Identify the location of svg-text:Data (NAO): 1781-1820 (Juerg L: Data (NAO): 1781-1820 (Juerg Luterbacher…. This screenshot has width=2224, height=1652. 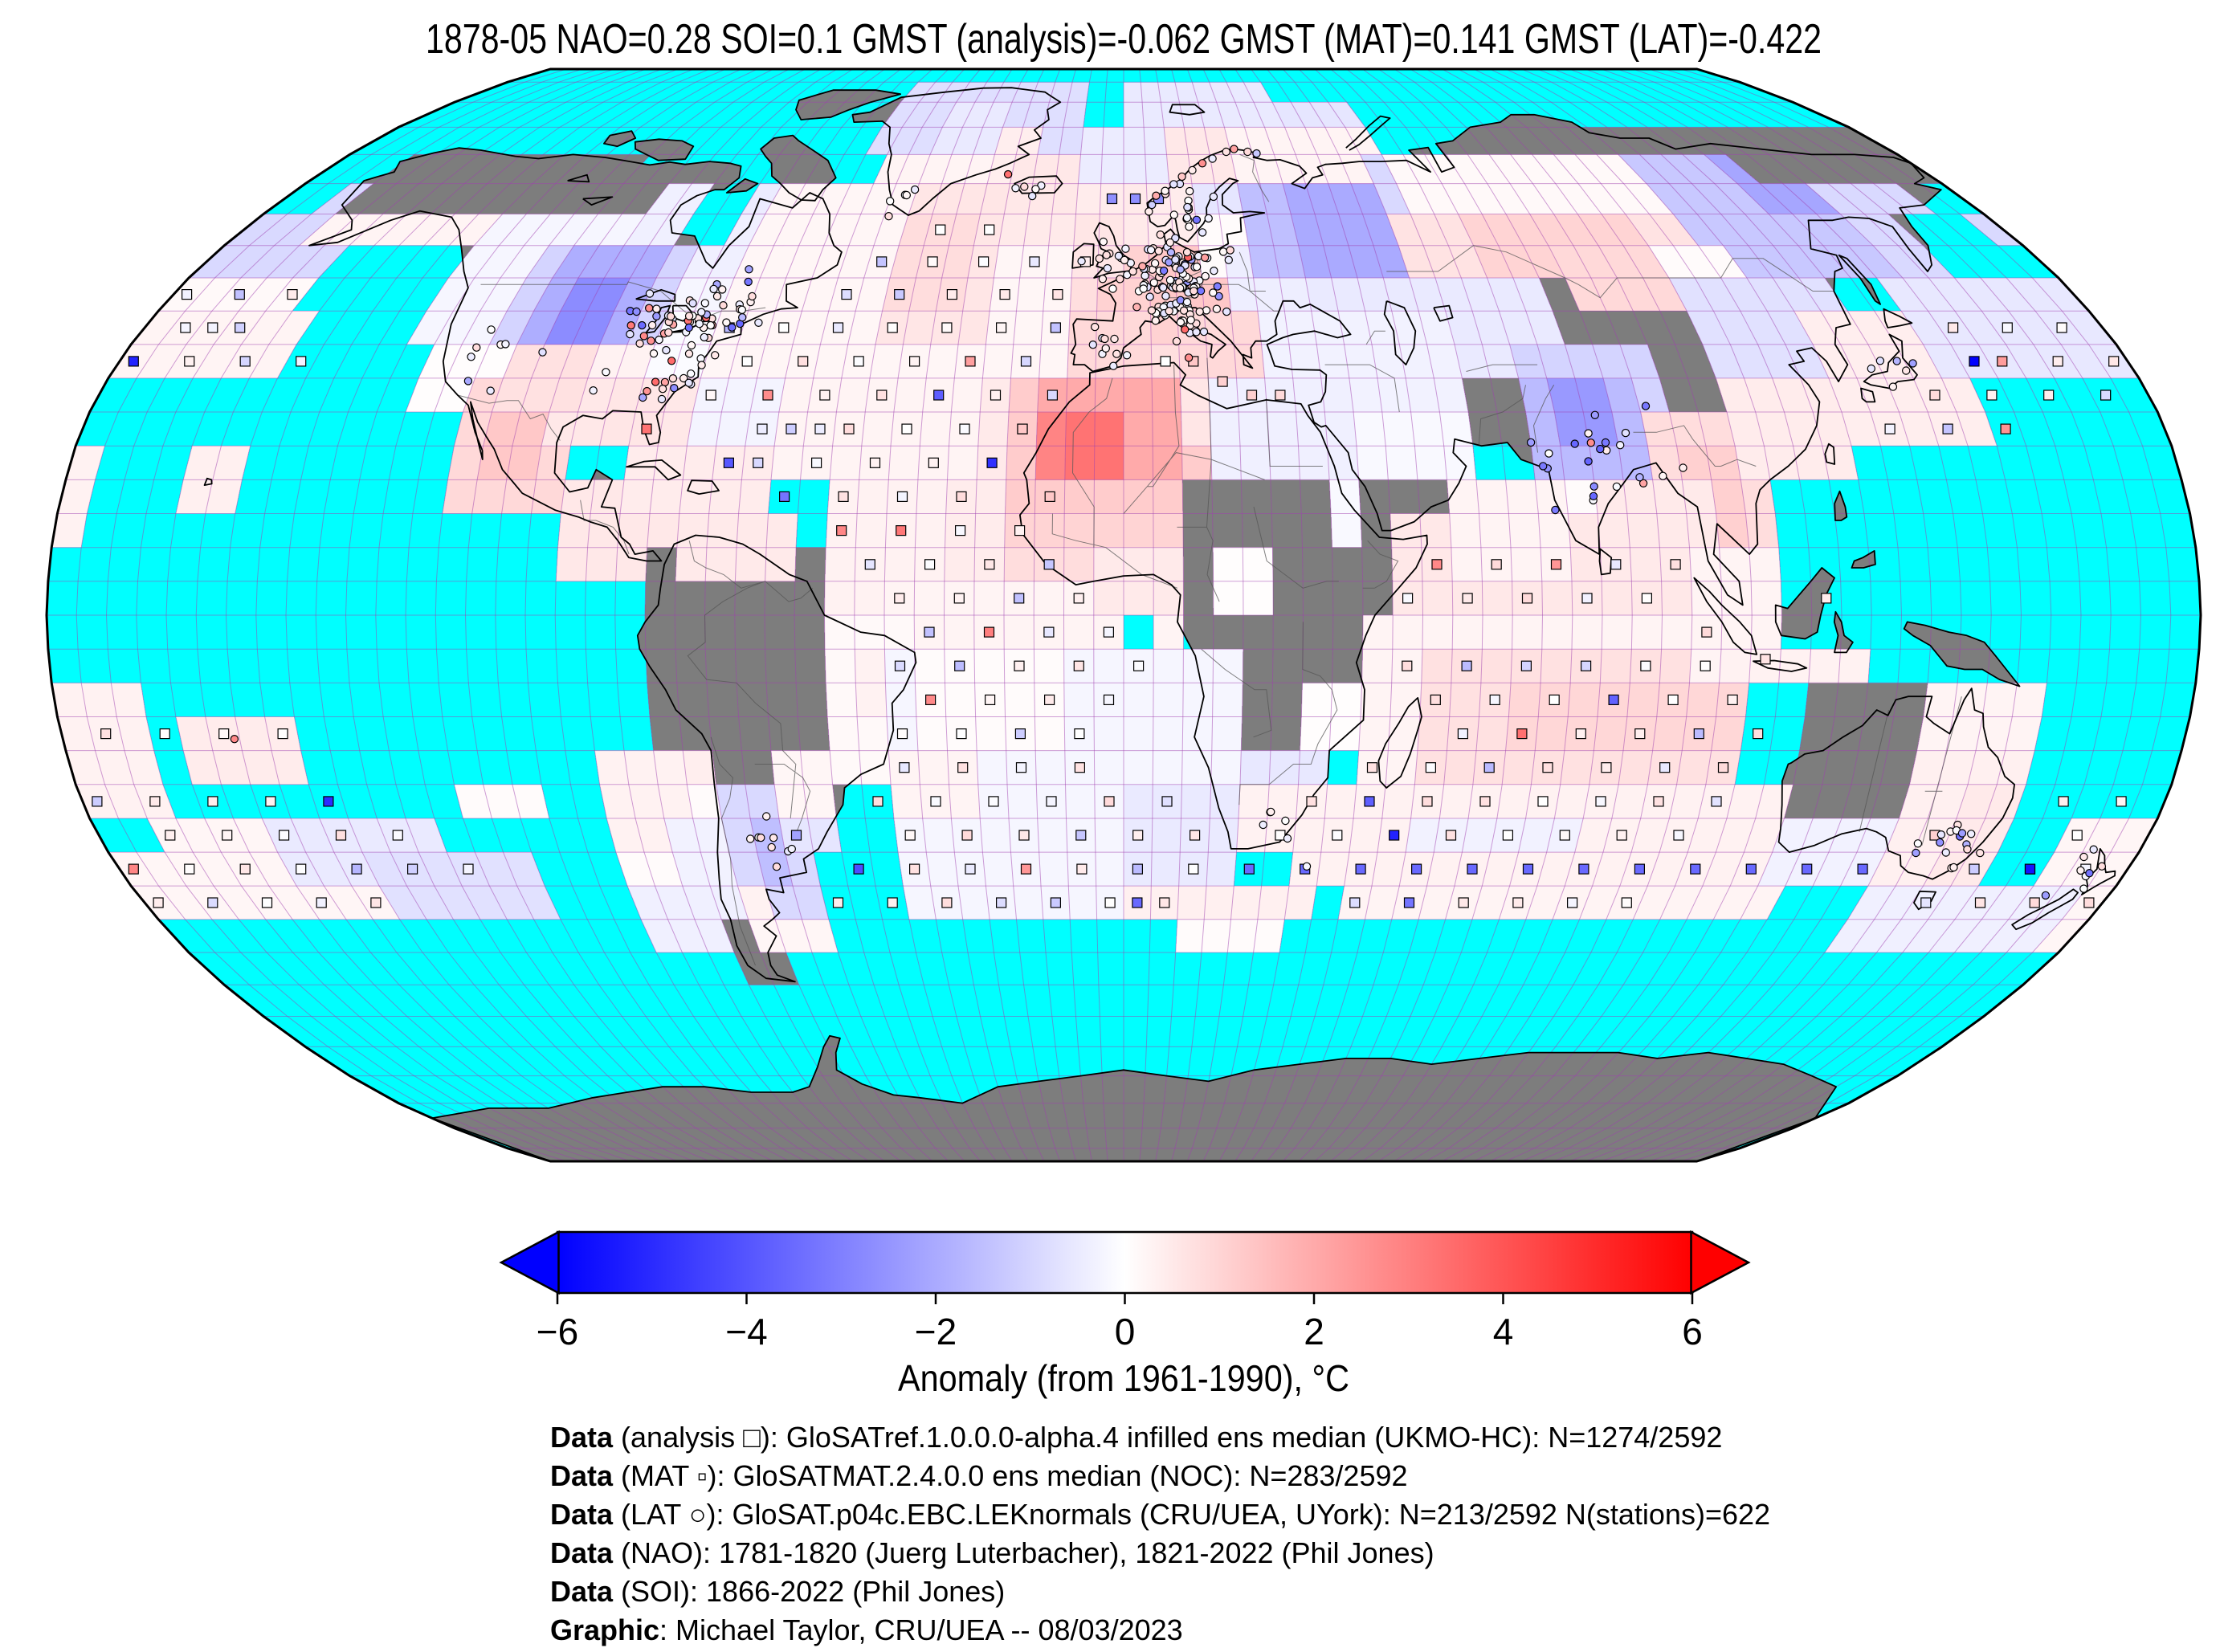
(992, 1552).